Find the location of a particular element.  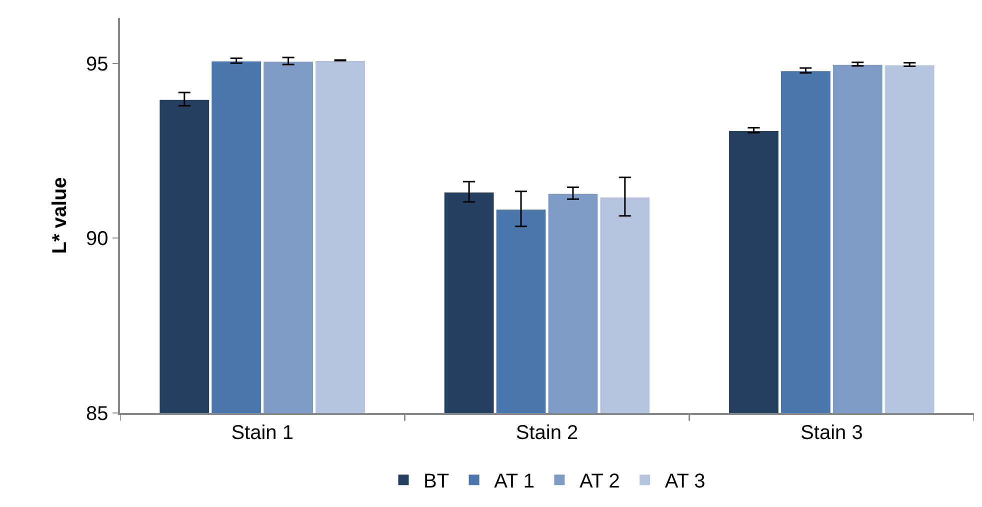

legend-label: AT 2 is located at coordinates (599, 481).